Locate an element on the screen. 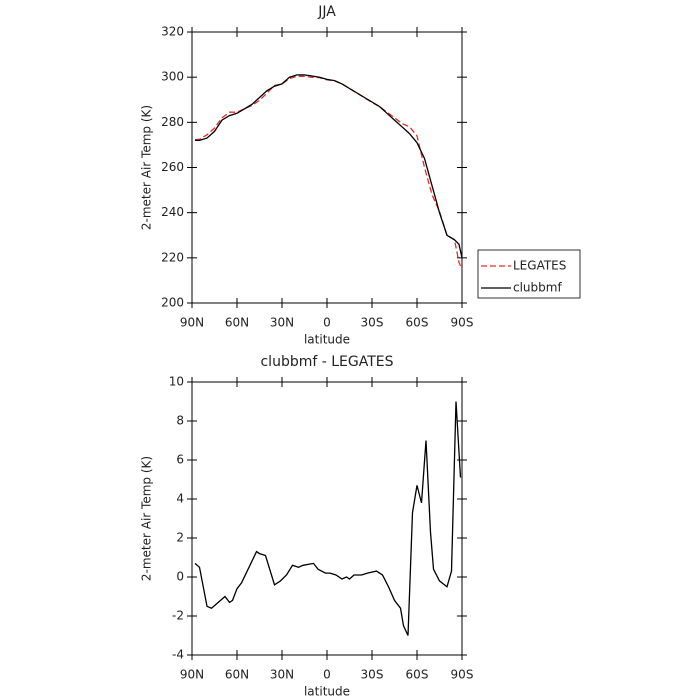 Image resolution: width=700 pixels, height=700 pixels. y-tick-label: 240 is located at coordinates (172, 212).